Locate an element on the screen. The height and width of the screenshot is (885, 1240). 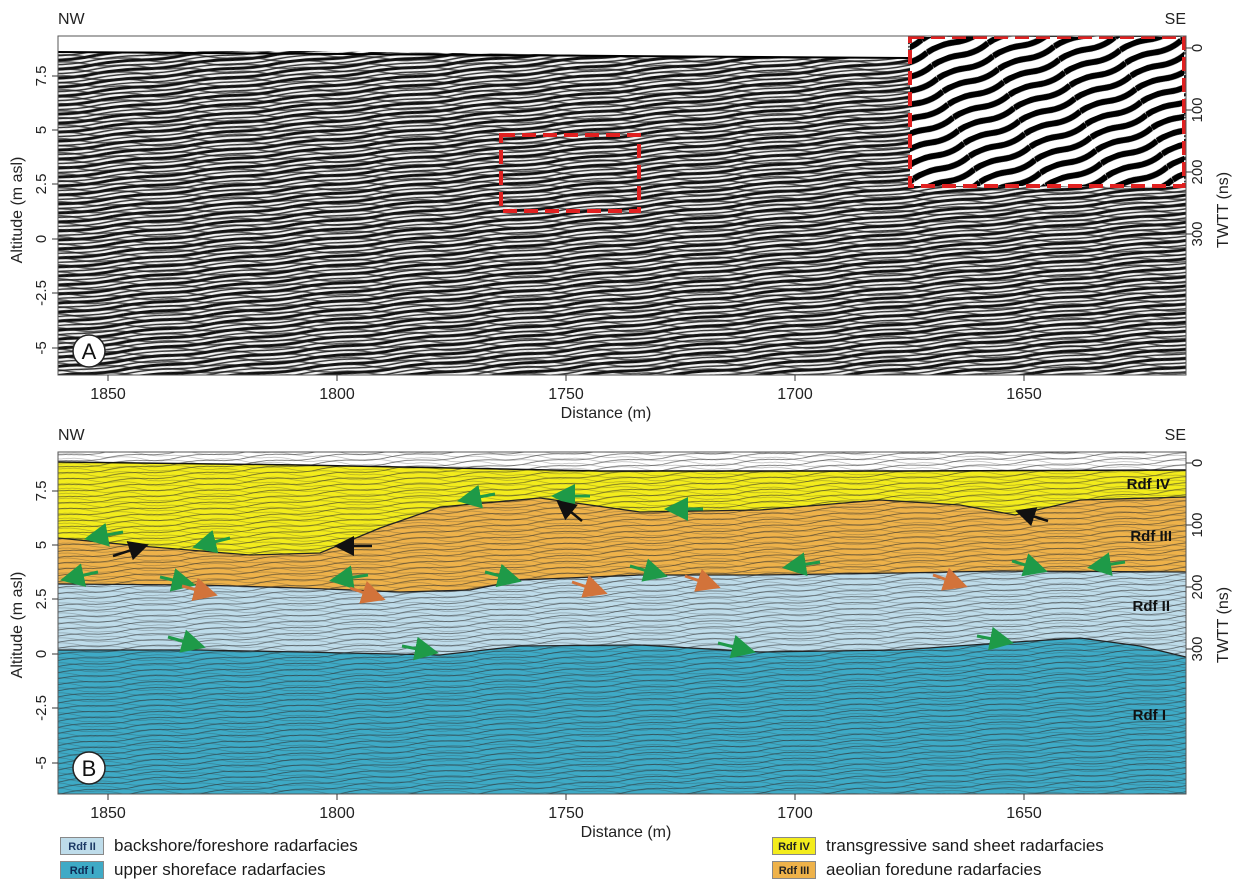
unit-label-rdf-i: Rdf I is located at coordinates (1149, 715).